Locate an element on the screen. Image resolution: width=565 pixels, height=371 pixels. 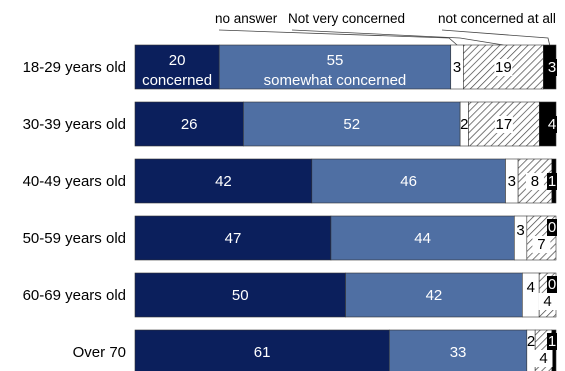
category-label: 60-69 years old is located at coordinates (74, 295).